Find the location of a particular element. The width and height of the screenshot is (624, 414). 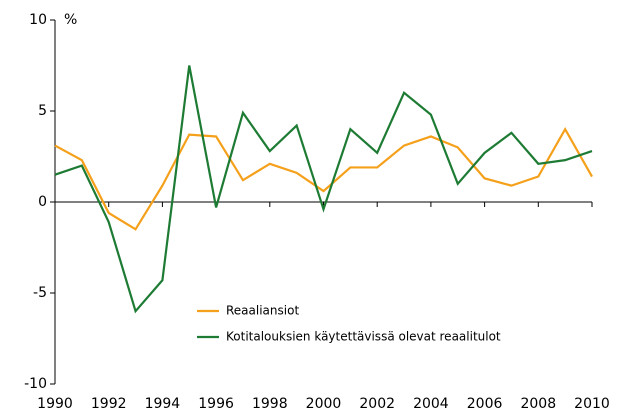

legend-label: Reaaliansiot is located at coordinates (262, 311).